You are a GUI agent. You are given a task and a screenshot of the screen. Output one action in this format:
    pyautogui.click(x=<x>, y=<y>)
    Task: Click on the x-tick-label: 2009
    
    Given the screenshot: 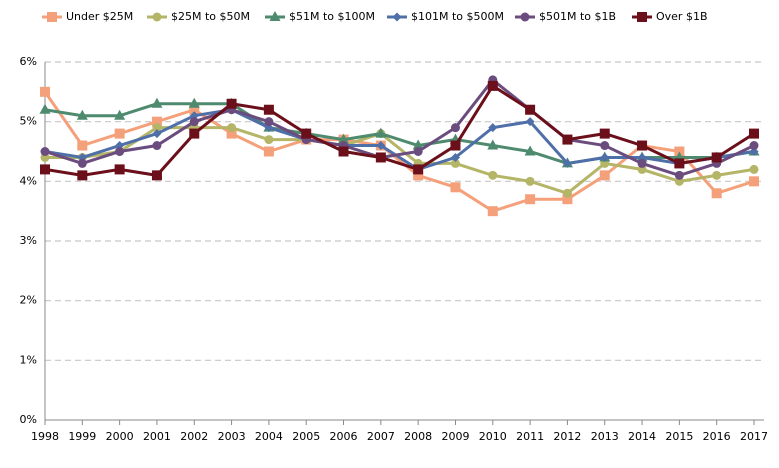 What is the action you would take?
    pyautogui.click(x=455, y=436)
    